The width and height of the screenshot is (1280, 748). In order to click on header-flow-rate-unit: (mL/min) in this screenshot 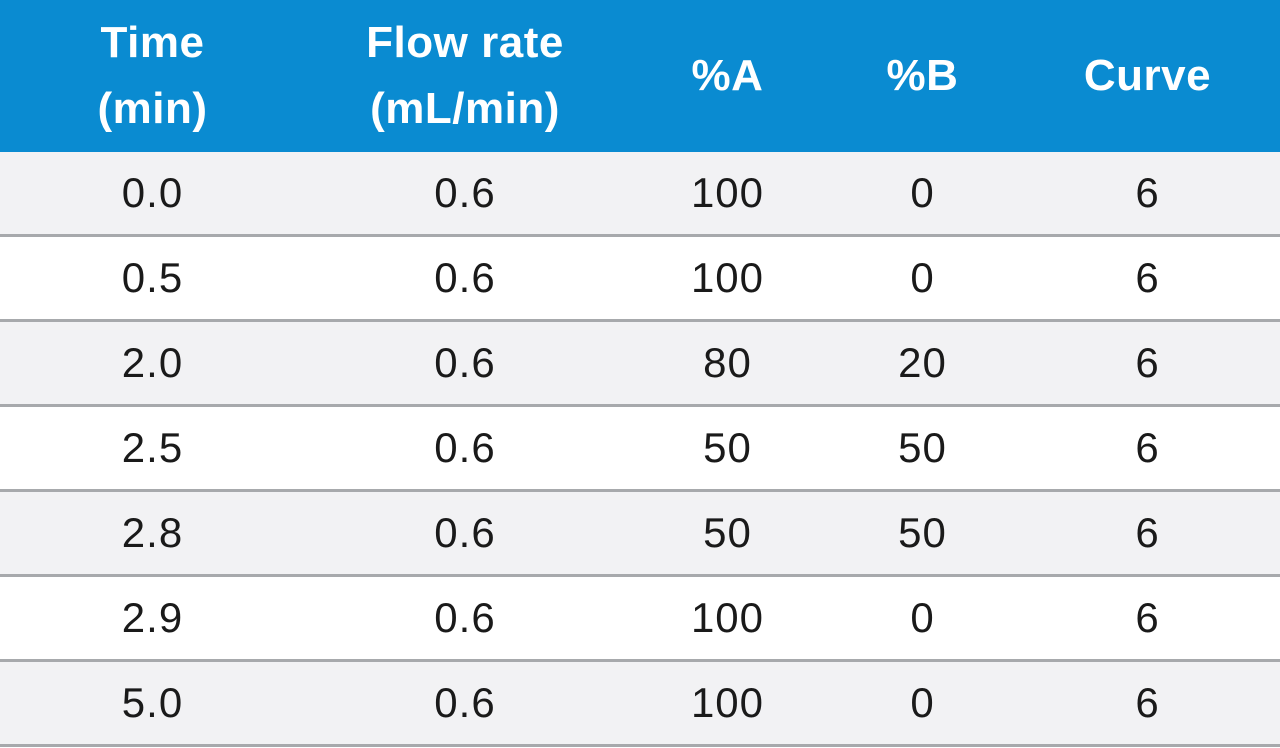, I will do `click(465, 108)`.